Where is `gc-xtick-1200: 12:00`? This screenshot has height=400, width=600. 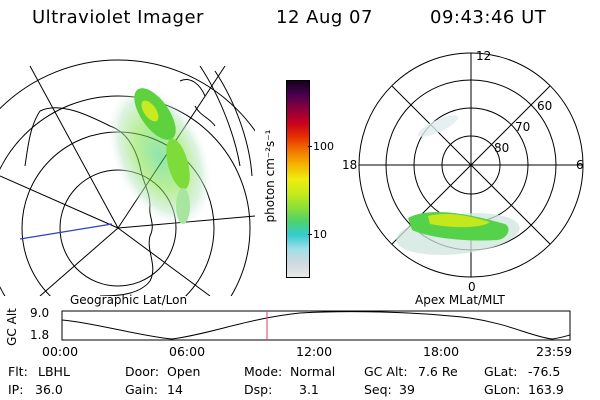
gc-xtick-1200: 12:00 is located at coordinates (314, 351).